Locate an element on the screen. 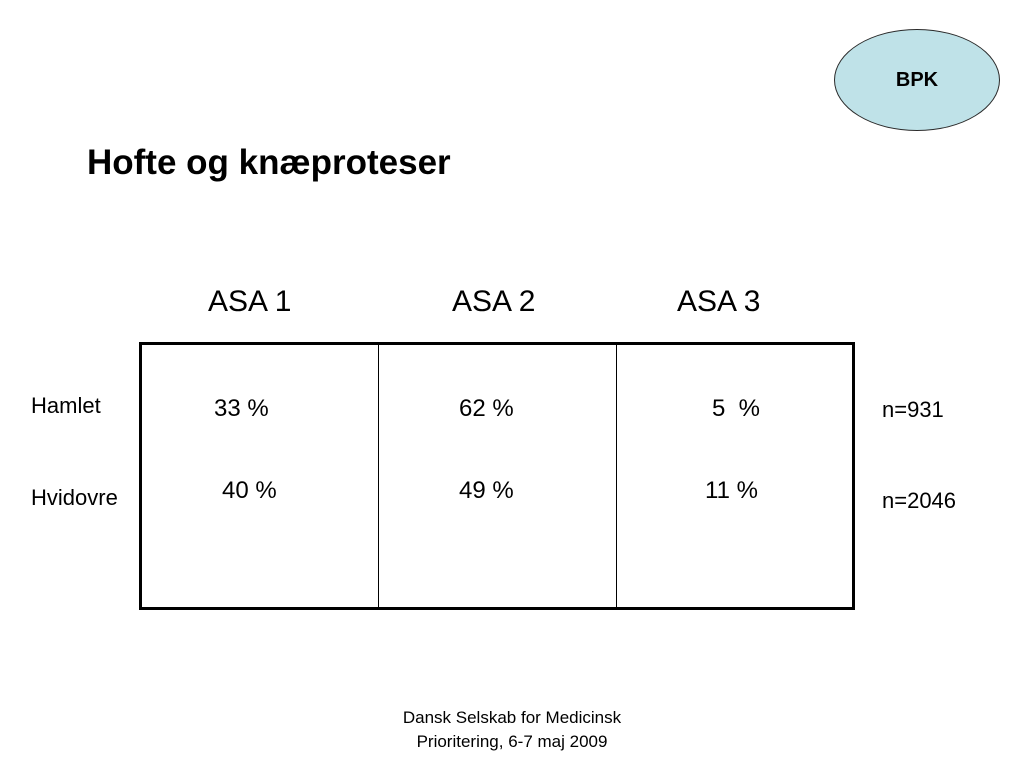  bpk-badge-label: BPK is located at coordinates (917, 79).